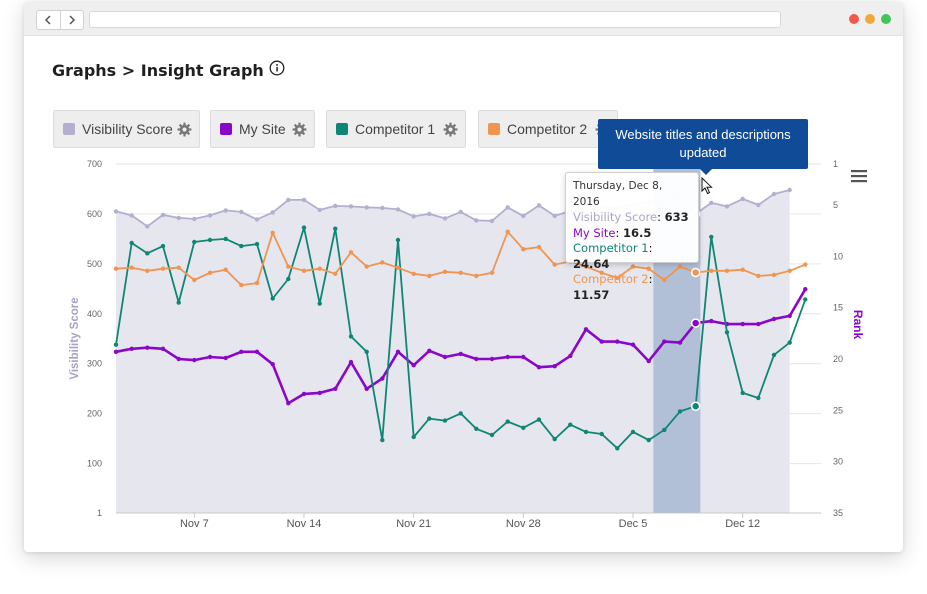 This screenshot has height=594, width=927. Describe the element at coordinates (94, 414) in the screenshot. I see `left-tick-label: 200` at that location.